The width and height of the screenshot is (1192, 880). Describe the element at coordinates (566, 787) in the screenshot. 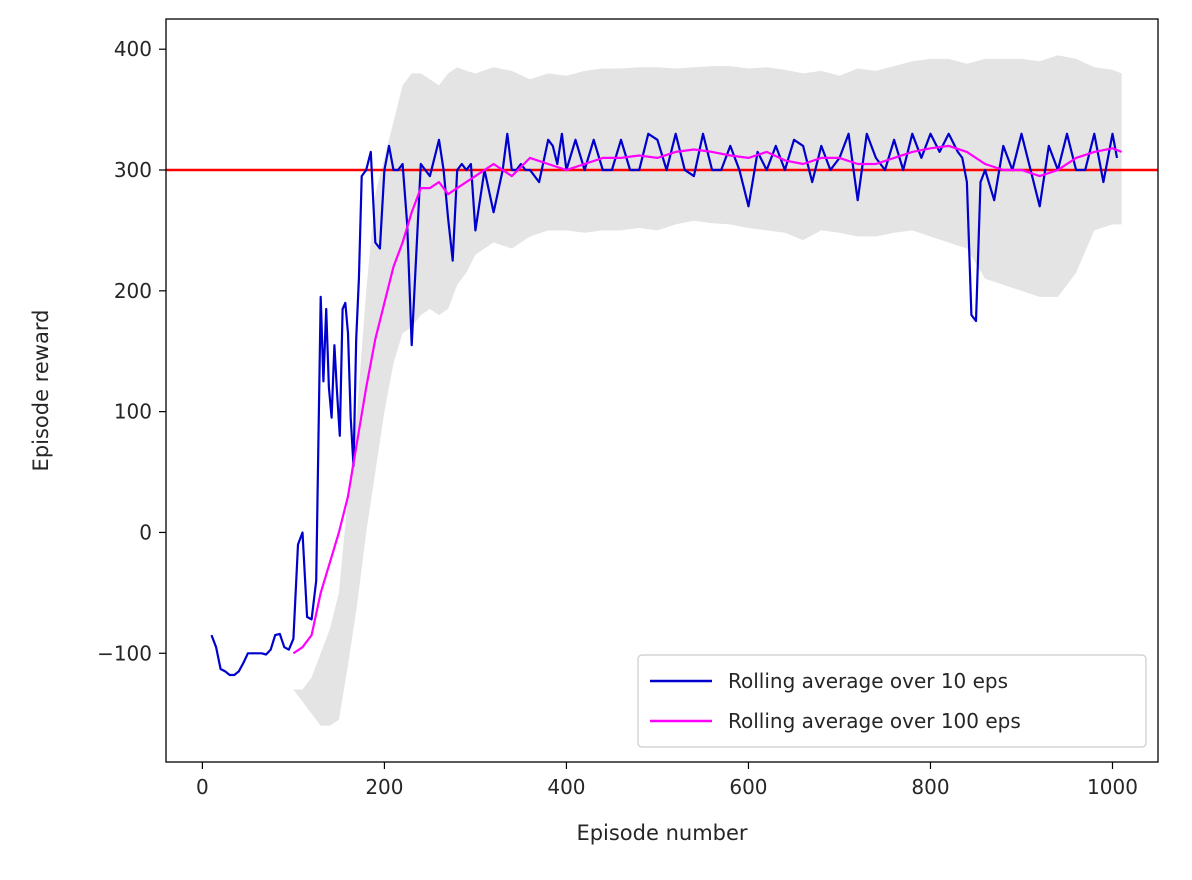

I see `x-tick-label: 400` at that location.